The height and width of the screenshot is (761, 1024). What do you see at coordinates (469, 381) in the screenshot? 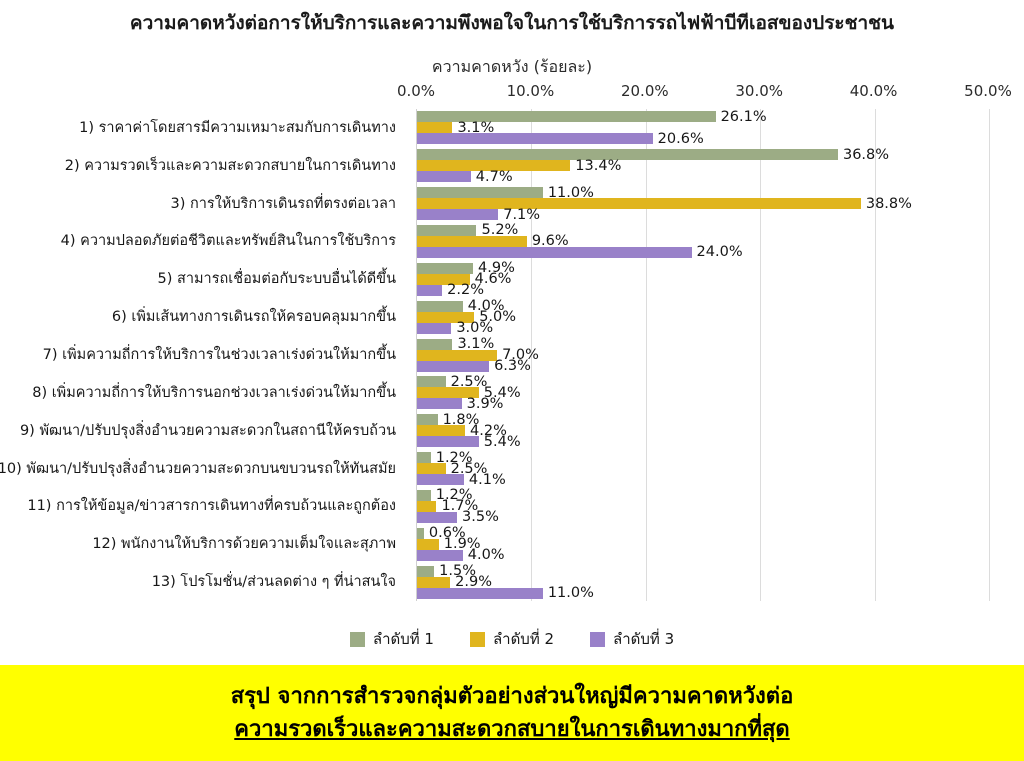
I see `bar-value-label: 2.5%` at bounding box center [469, 381].